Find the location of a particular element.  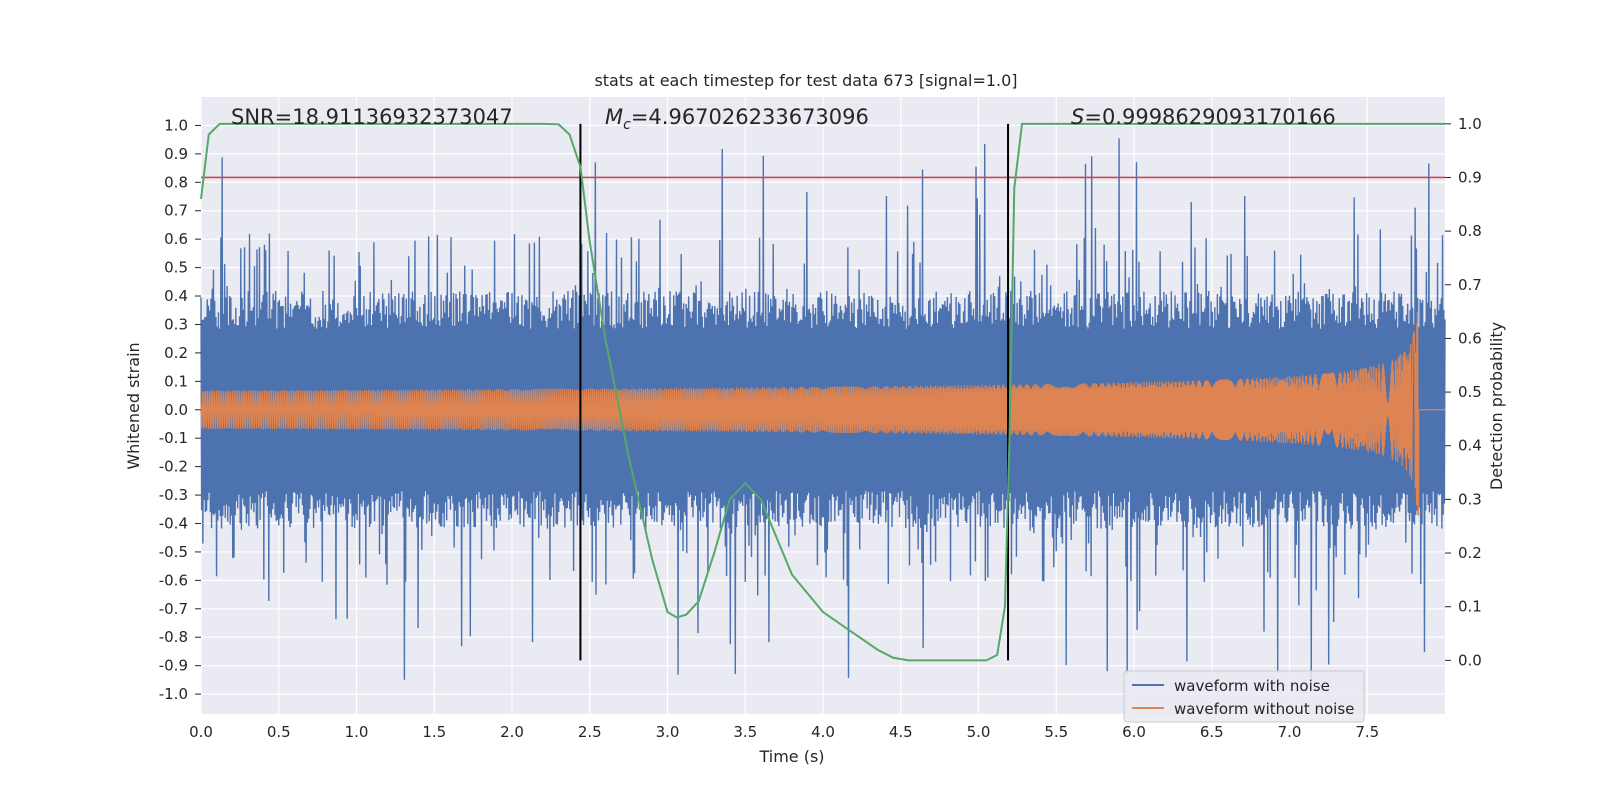

y-right-tick-label: 0.8 is located at coordinates (1470, 231).